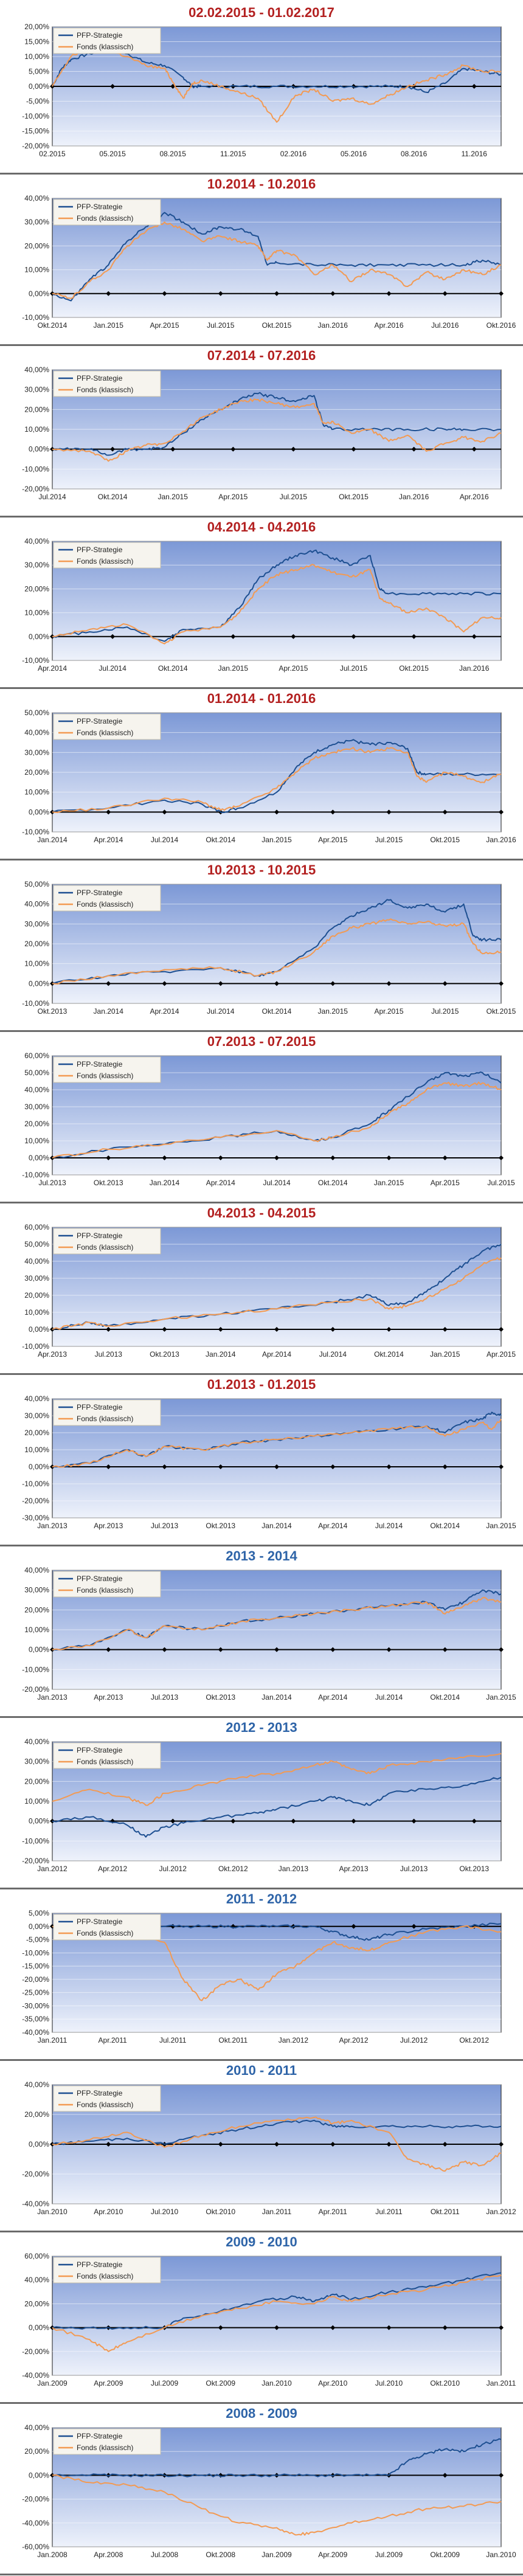  Describe the element at coordinates (36, 2547) in the screenshot. I see `y-tick-label: -60,00%` at that location.